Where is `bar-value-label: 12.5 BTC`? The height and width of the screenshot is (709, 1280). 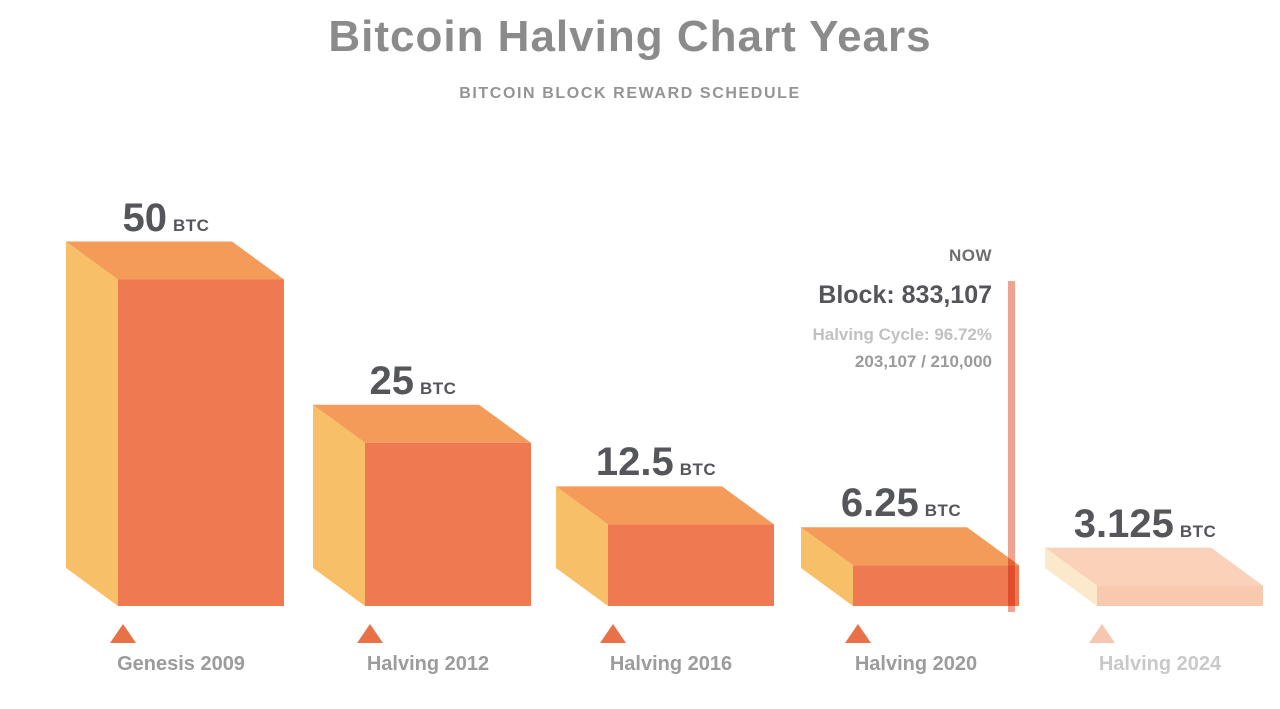 bar-value-label: 12.5 BTC is located at coordinates (656, 466).